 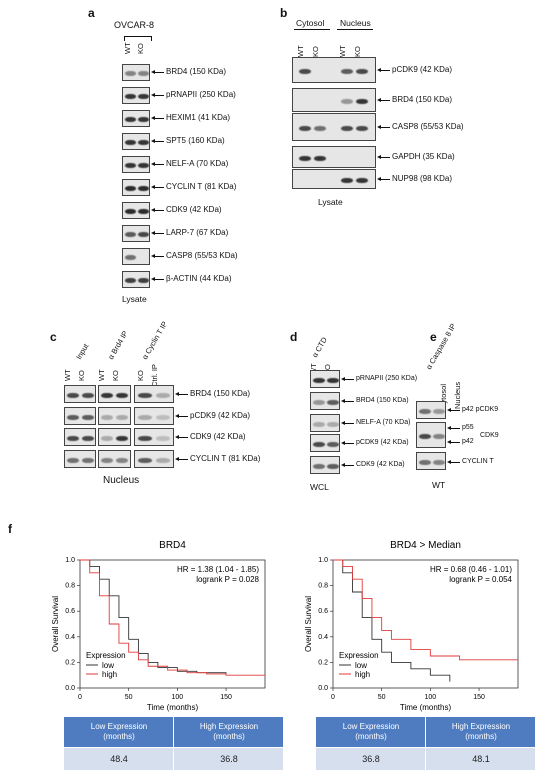 I want to click on band-label-c-1: pCDK9 (42 KDa), so click(x=220, y=415).